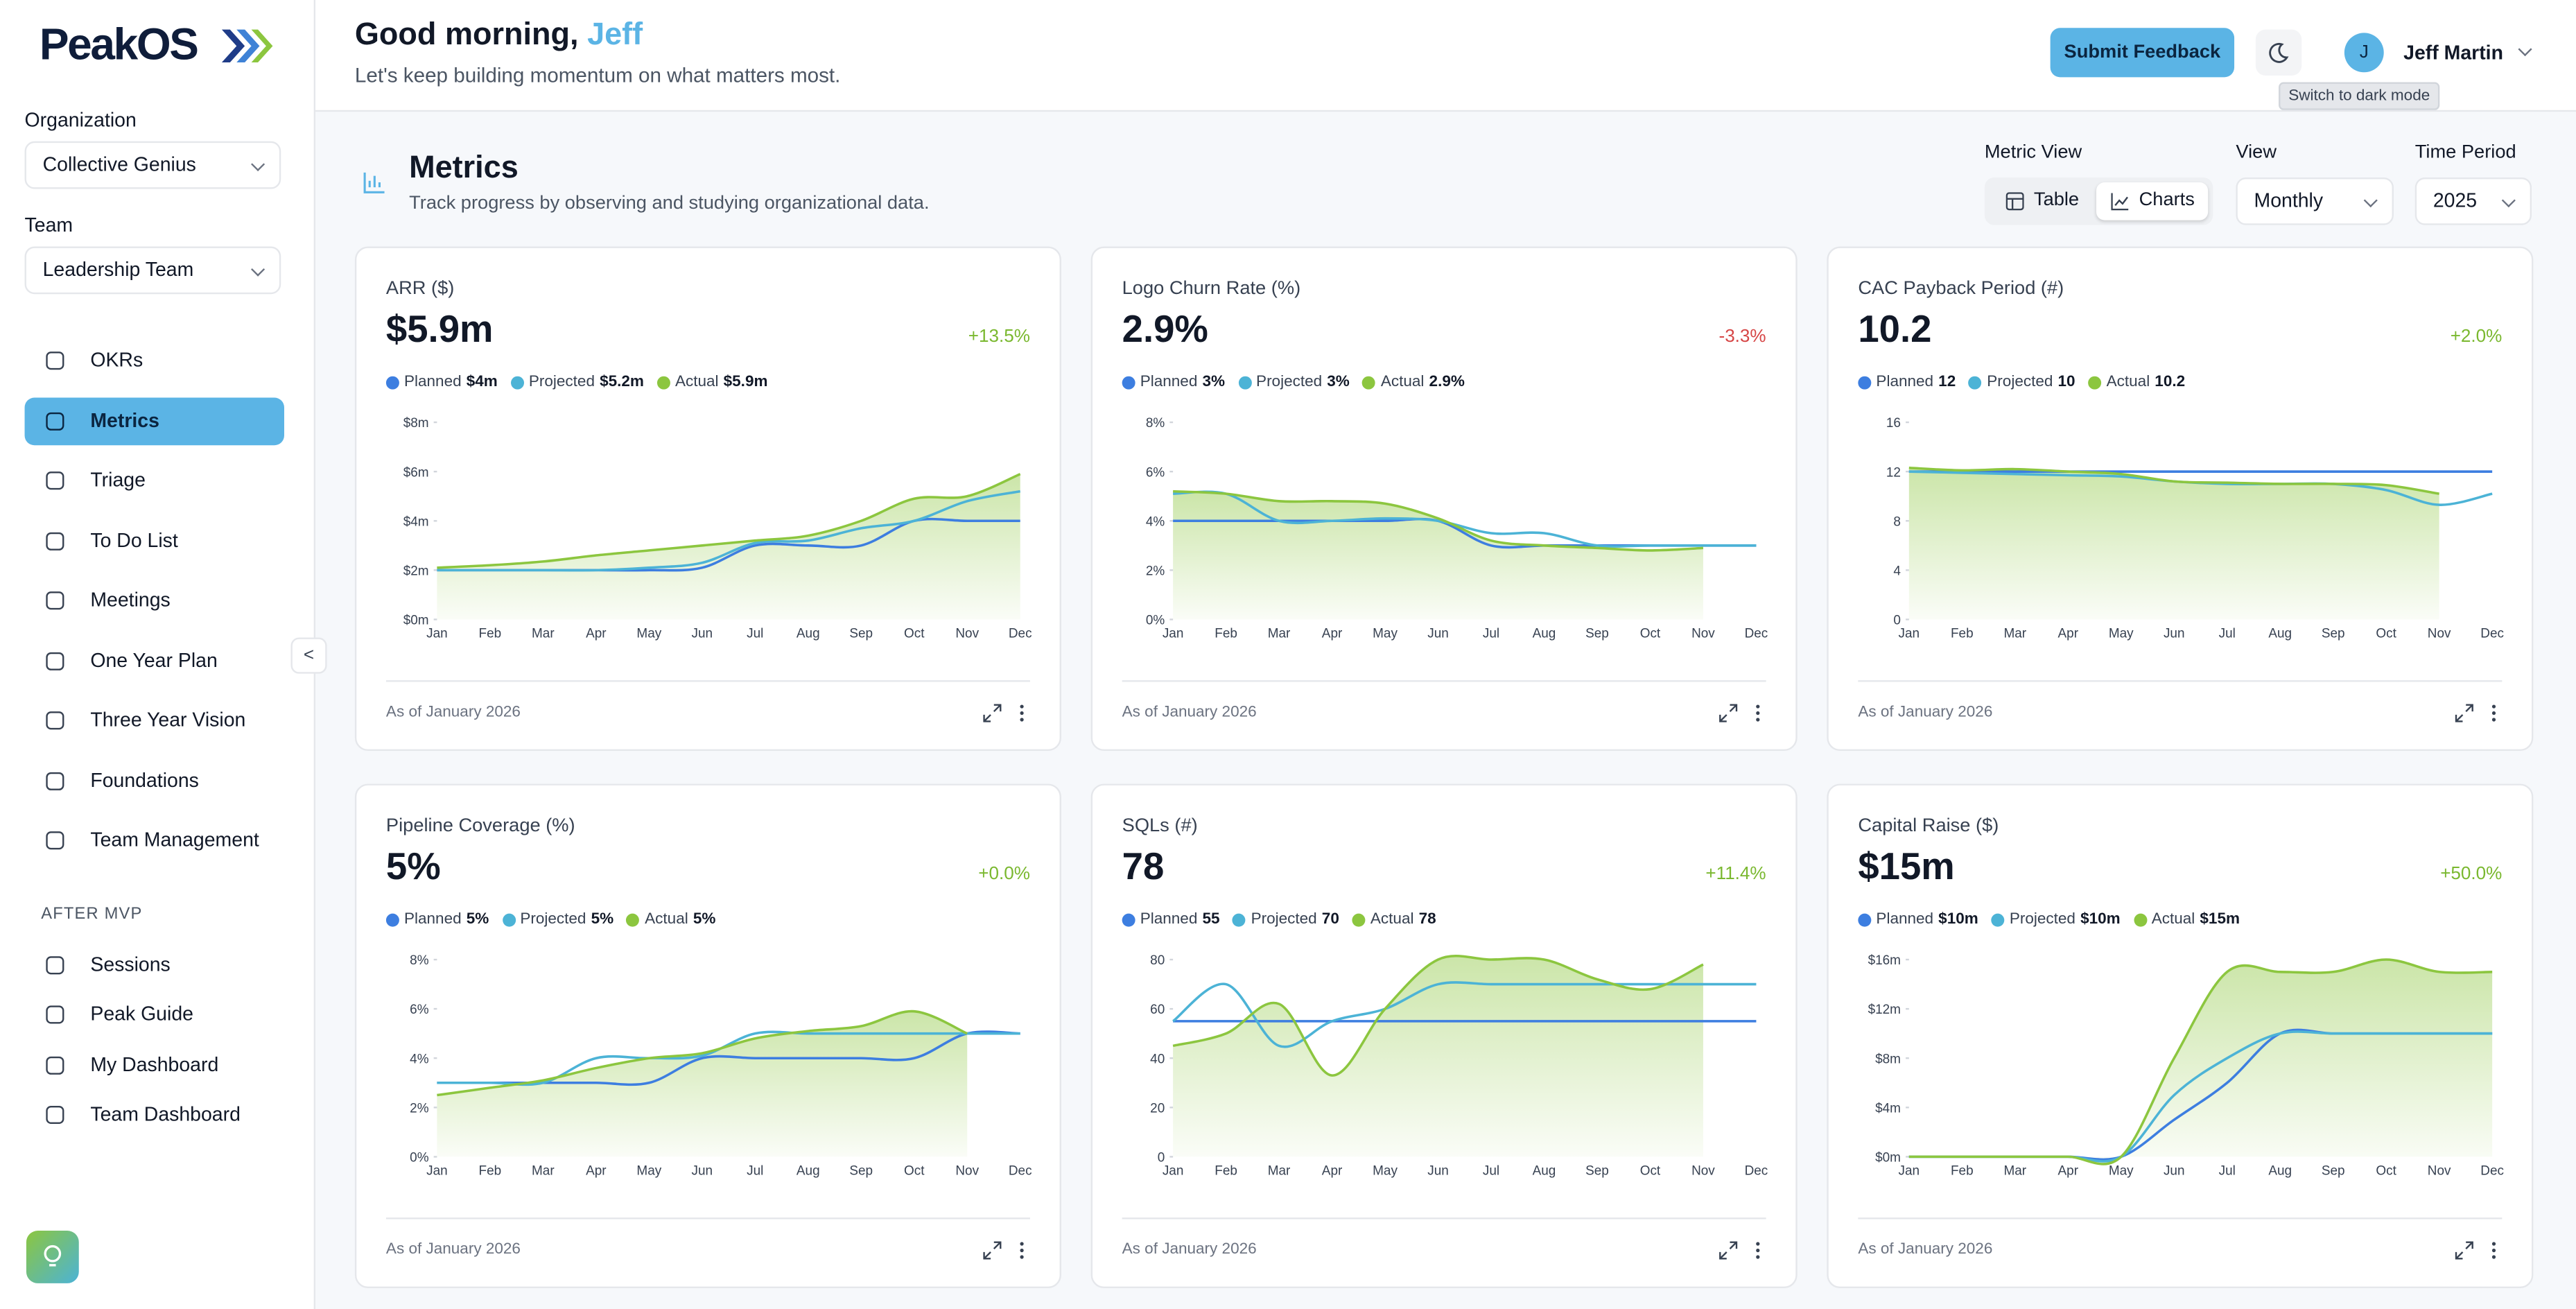  What do you see at coordinates (1544, 1170) in the screenshot?
I see `x-tick-label: Aug` at bounding box center [1544, 1170].